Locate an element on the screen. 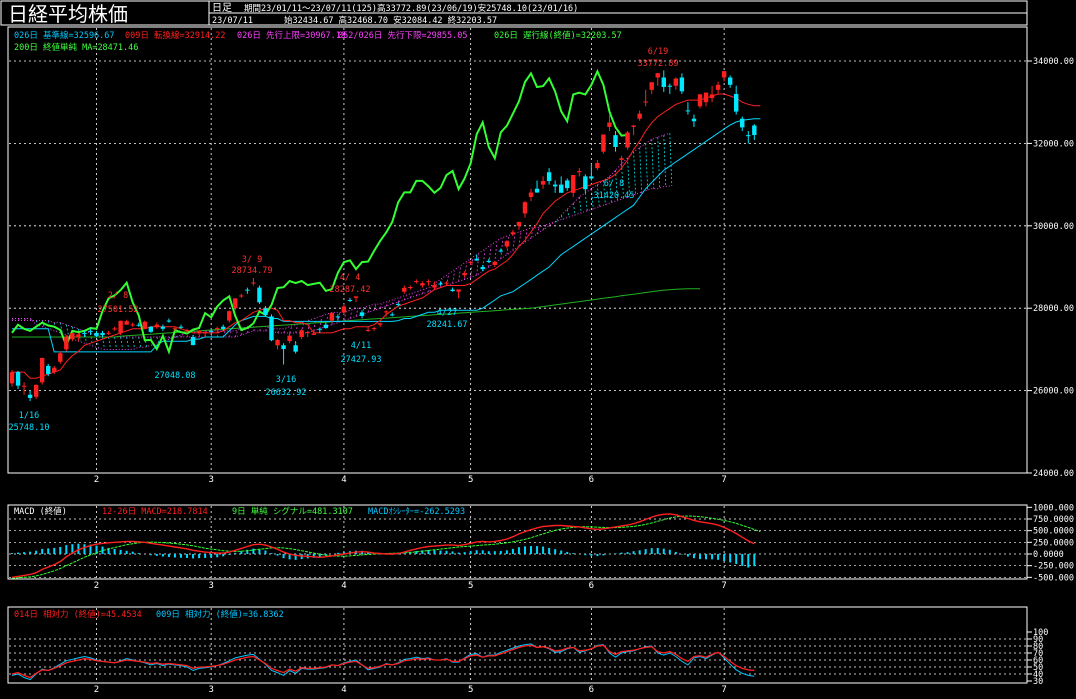 The width and height of the screenshot is (1076, 699). y-tick-label: 50 is located at coordinates (1038, 668).